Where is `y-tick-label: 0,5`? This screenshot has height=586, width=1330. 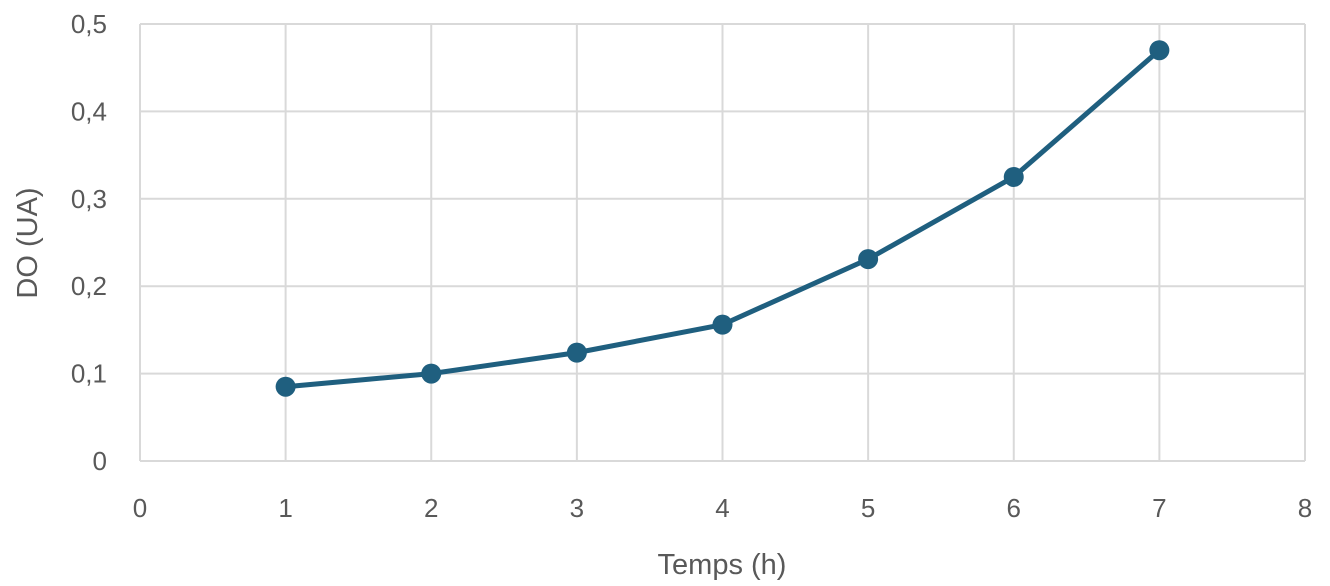
y-tick-label: 0,5 is located at coordinates (89, 24).